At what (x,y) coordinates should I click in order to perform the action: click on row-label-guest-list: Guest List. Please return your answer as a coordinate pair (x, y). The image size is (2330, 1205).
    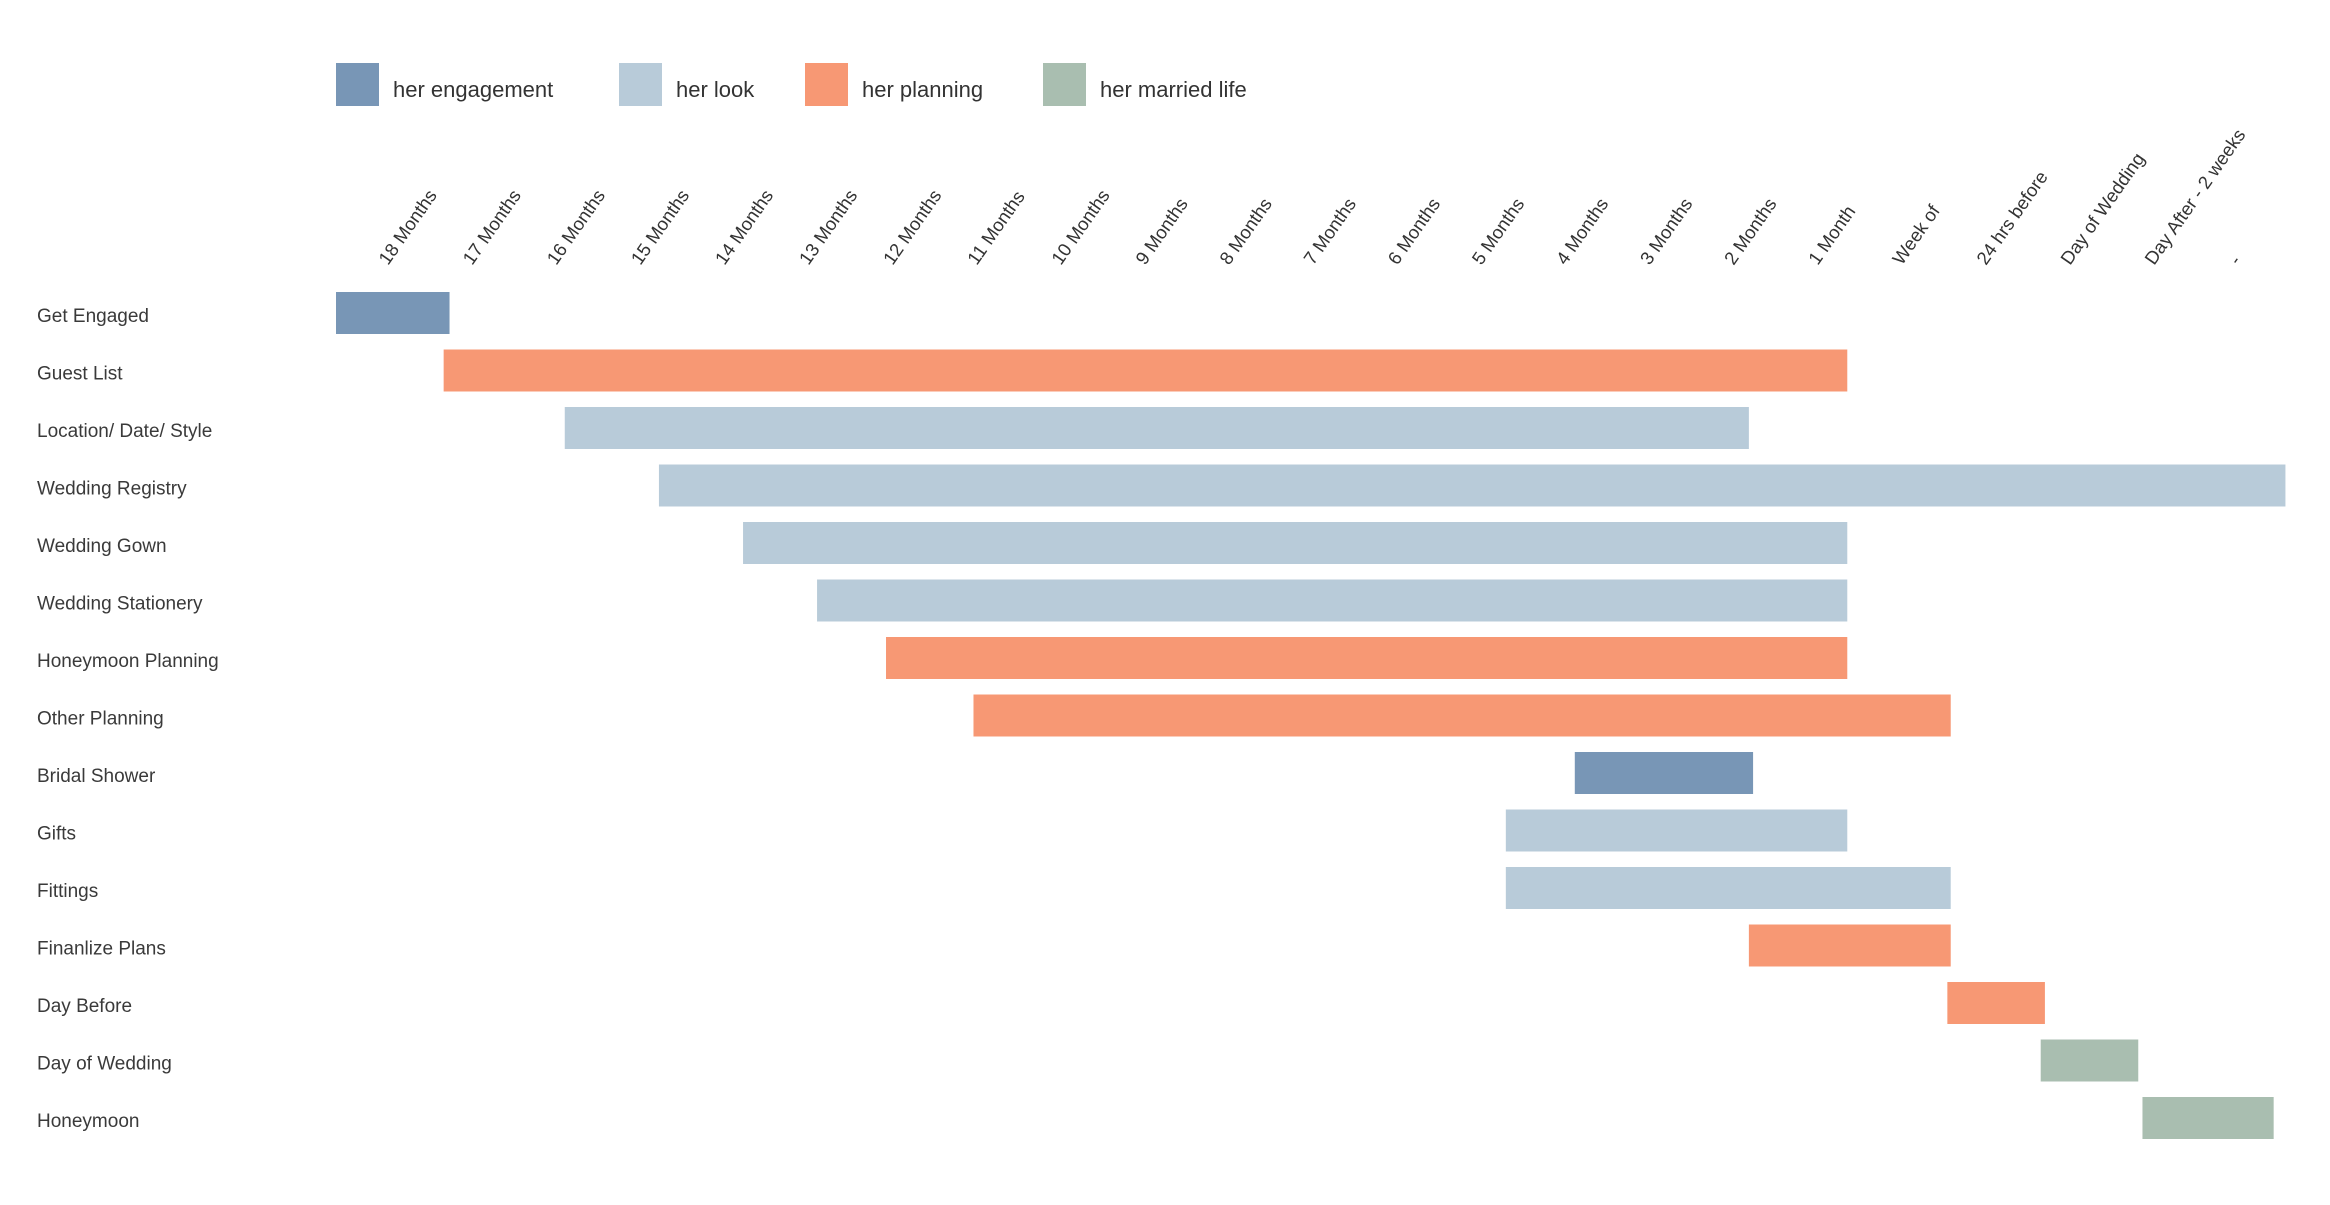
    Looking at the image, I should click on (80, 374).